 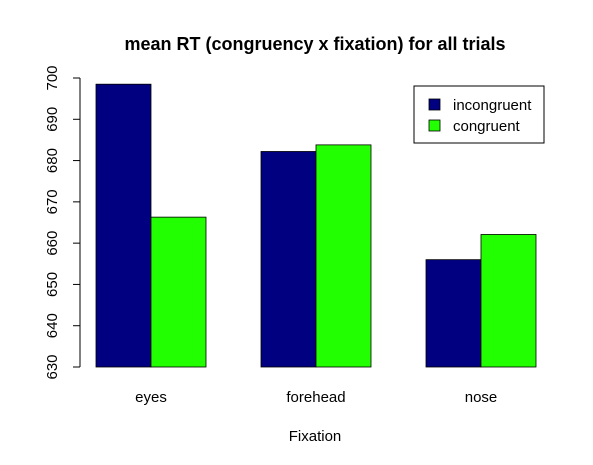 I want to click on y-axis-ticks, so click(x=76, y=222).